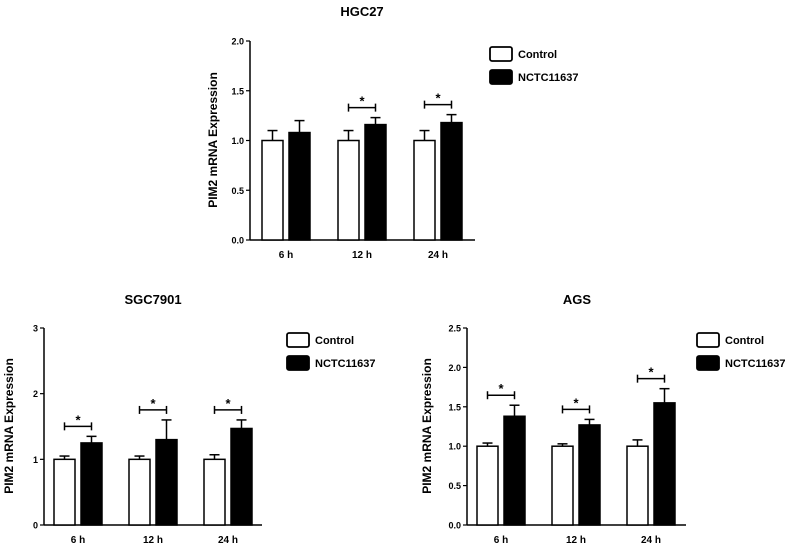 This screenshot has height=550, width=791. What do you see at coordinates (454, 329) in the screenshot?
I see `y-tick-label: 2.5` at bounding box center [454, 329].